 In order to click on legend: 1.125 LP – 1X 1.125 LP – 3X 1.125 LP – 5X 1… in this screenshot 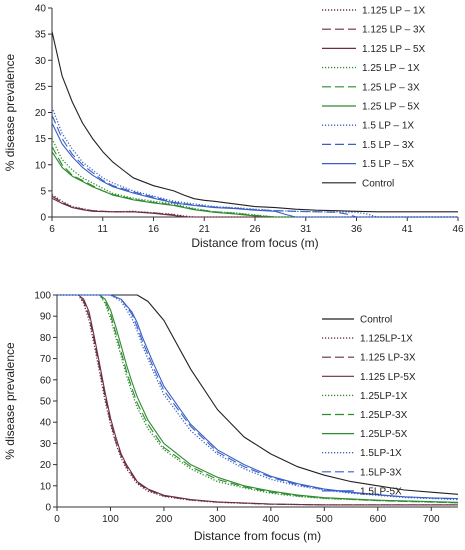, I will do `click(374, 97)`.